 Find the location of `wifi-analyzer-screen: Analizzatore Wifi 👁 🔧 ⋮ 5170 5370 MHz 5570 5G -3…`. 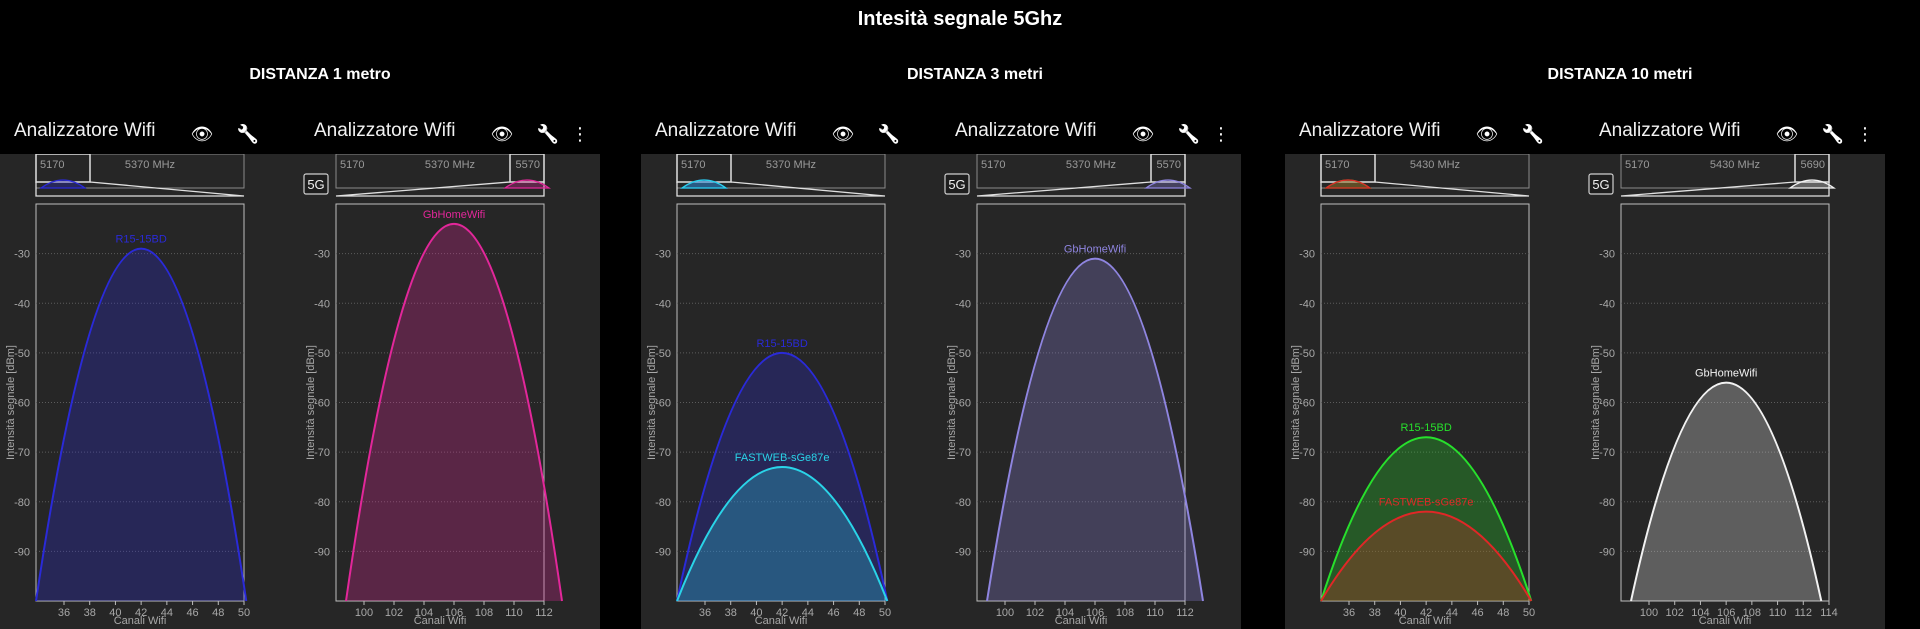

wifi-analyzer-screen: Analizzatore Wifi 👁 🔧 ⋮ 5170 5370 MHz 5570 5G -3… is located at coordinates (1091, 370).